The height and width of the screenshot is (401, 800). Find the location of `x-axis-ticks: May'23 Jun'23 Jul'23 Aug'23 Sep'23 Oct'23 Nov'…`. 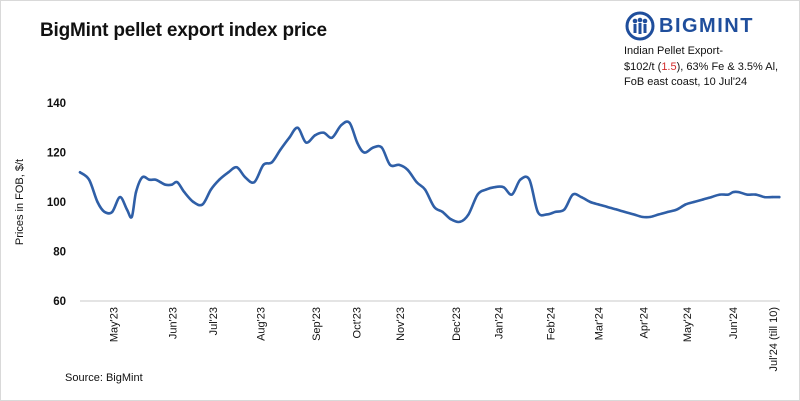

x-axis-ticks: May'23 Jun'23 Jul'23 Aug'23 Sep'23 Oct'23 Nov'… is located at coordinates (444, 339).